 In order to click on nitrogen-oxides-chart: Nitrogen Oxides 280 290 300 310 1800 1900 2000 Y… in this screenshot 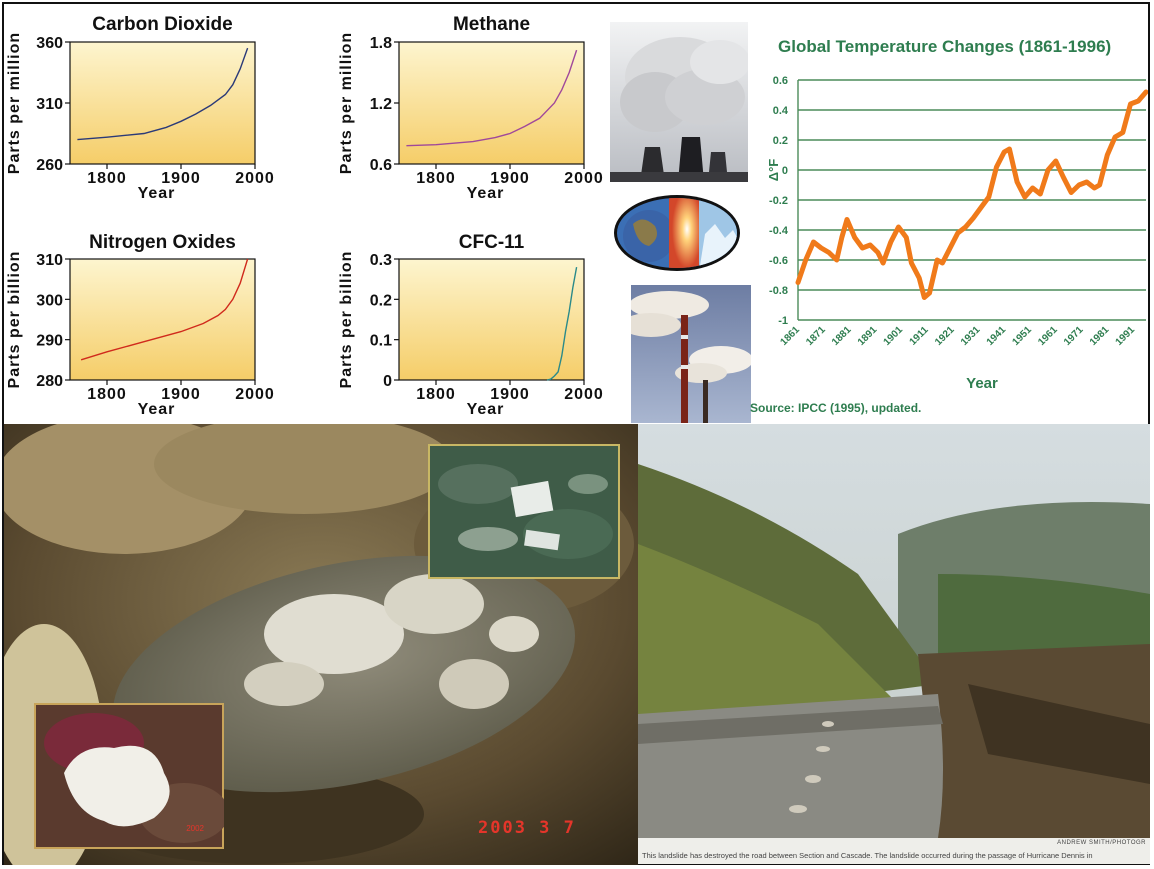, I will do `click(140, 325)`.